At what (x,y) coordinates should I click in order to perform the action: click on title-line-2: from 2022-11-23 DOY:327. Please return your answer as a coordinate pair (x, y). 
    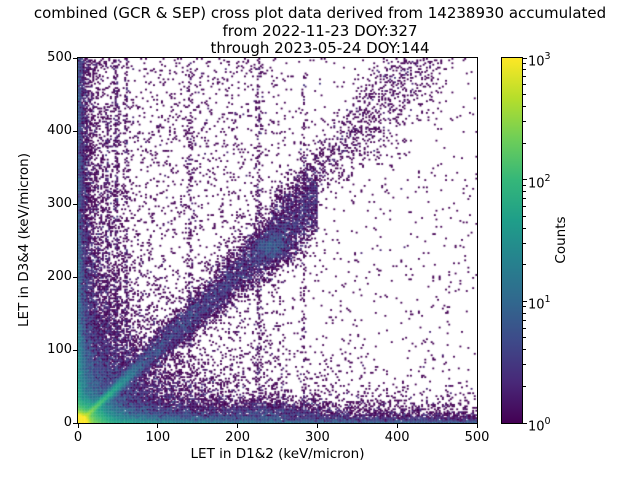
    Looking at the image, I should click on (320, 30).